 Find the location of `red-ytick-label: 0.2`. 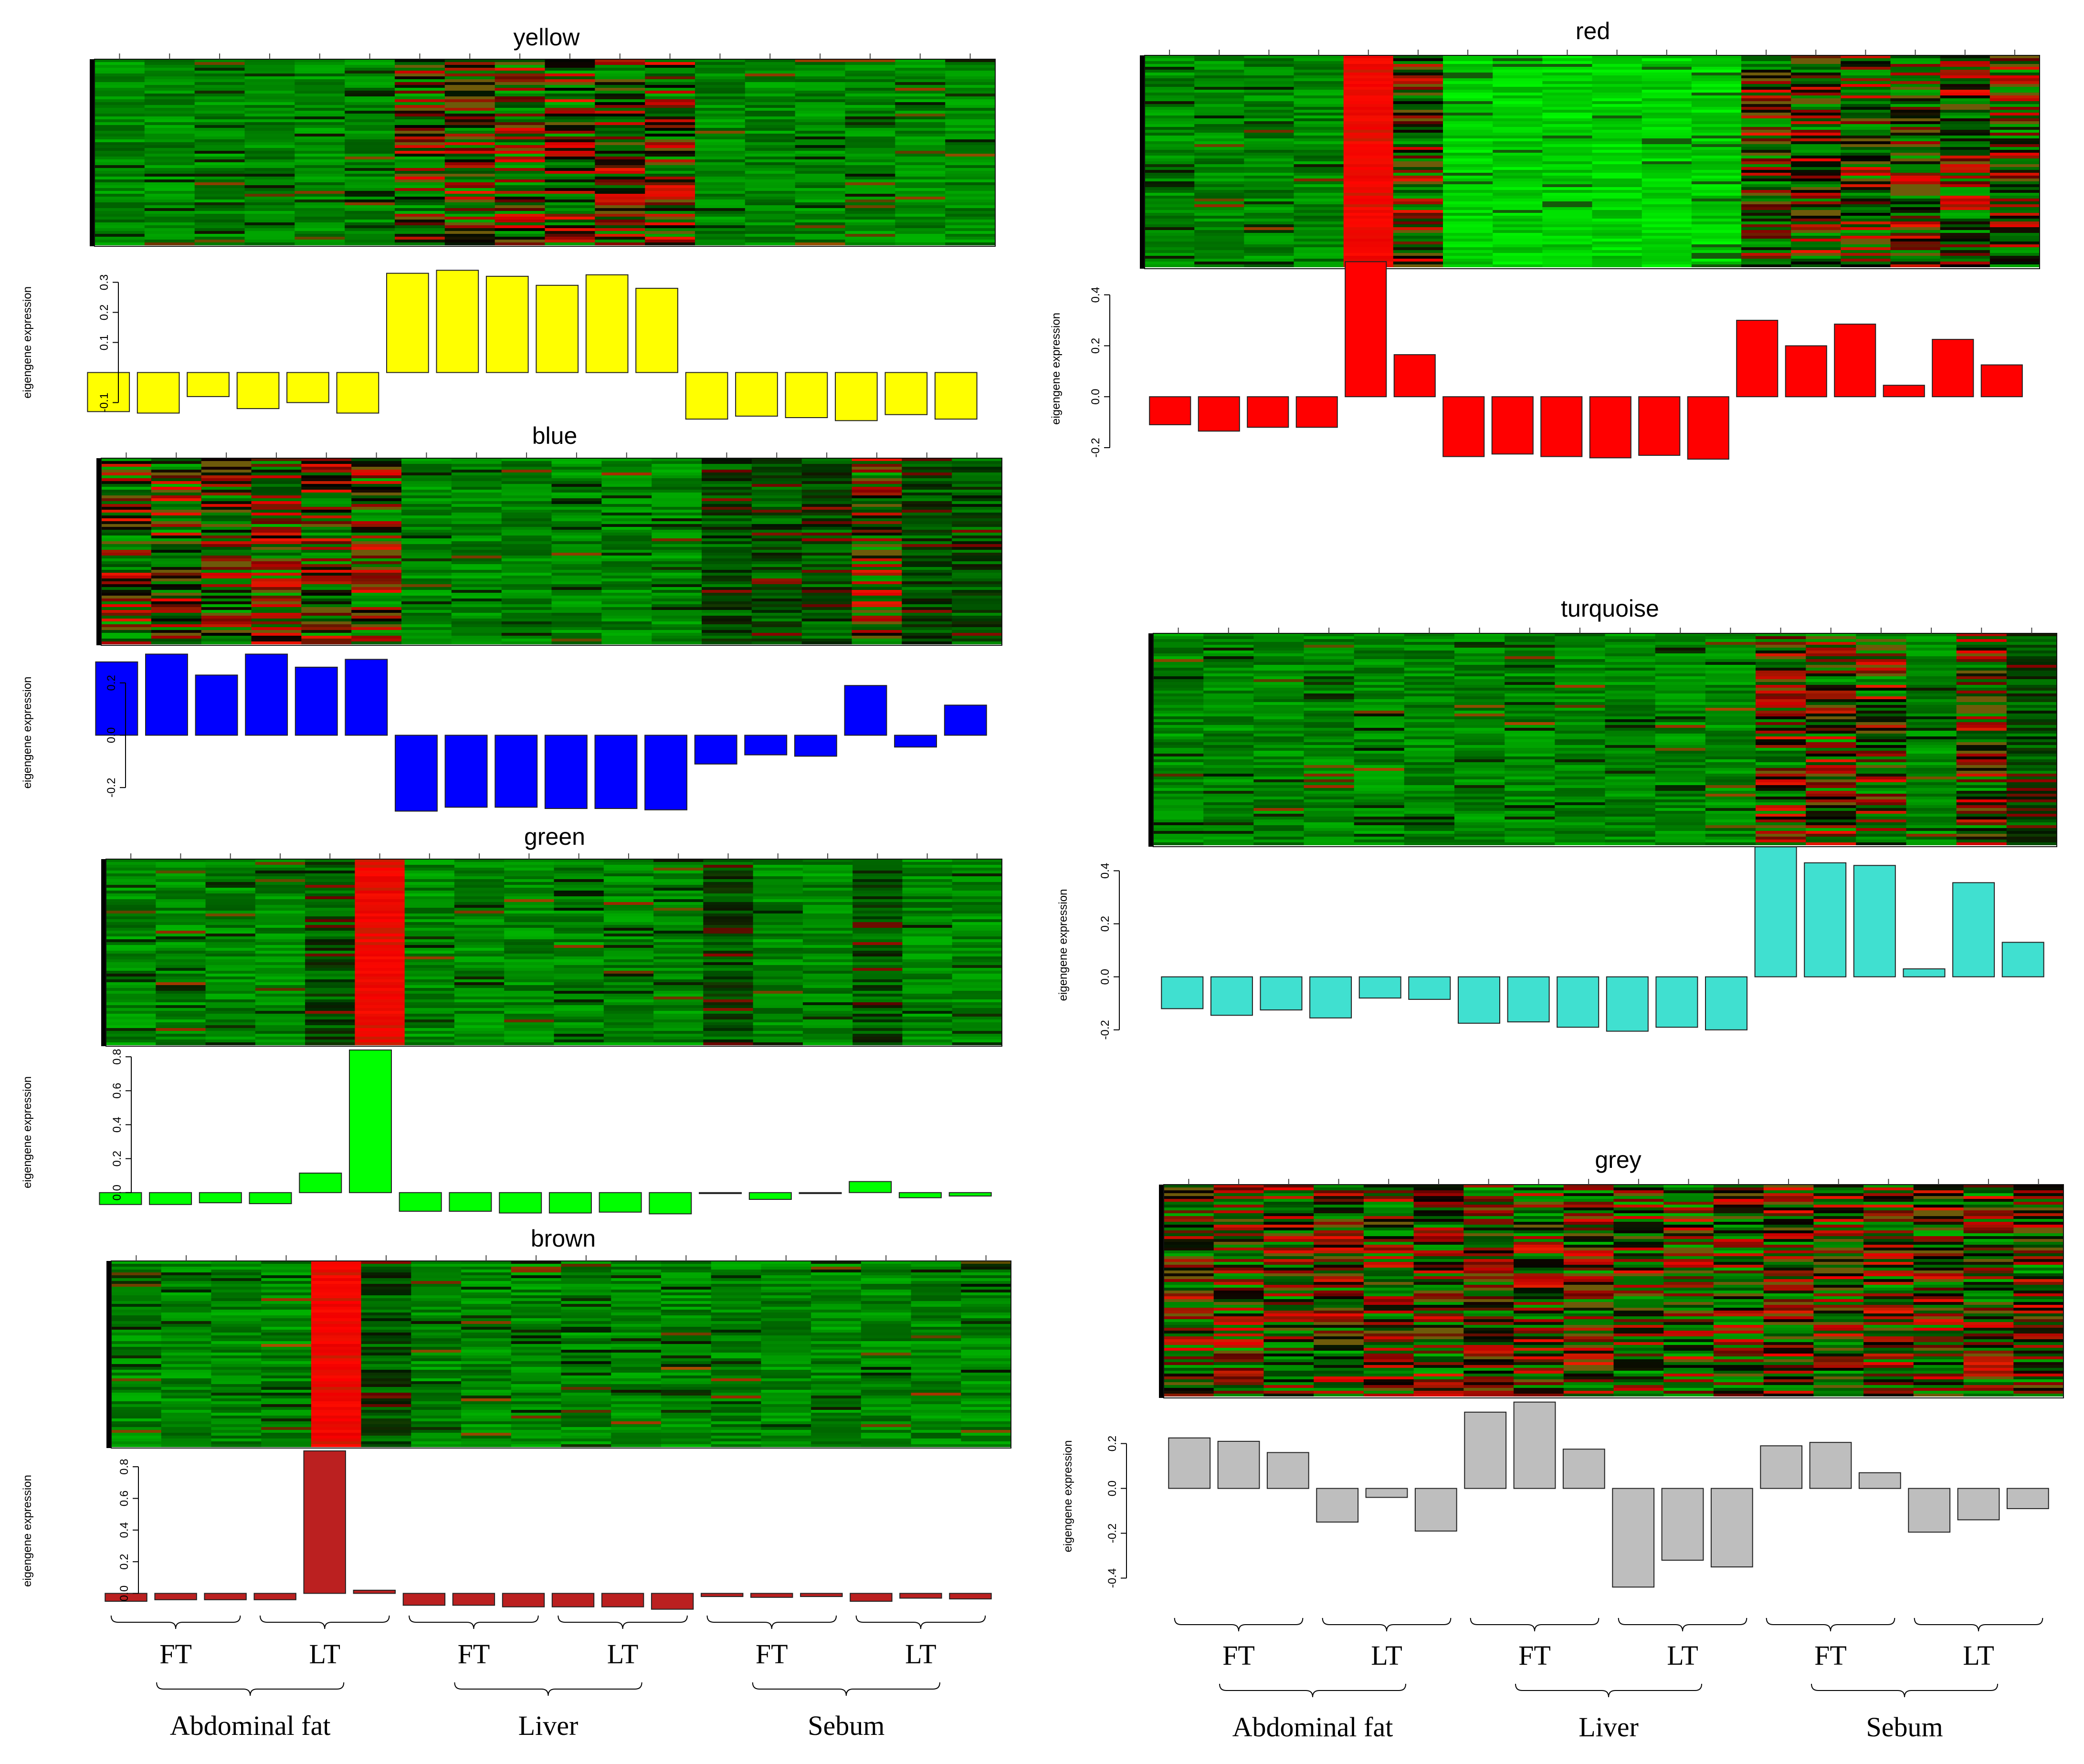

red-ytick-label: 0.2 is located at coordinates (1095, 346).